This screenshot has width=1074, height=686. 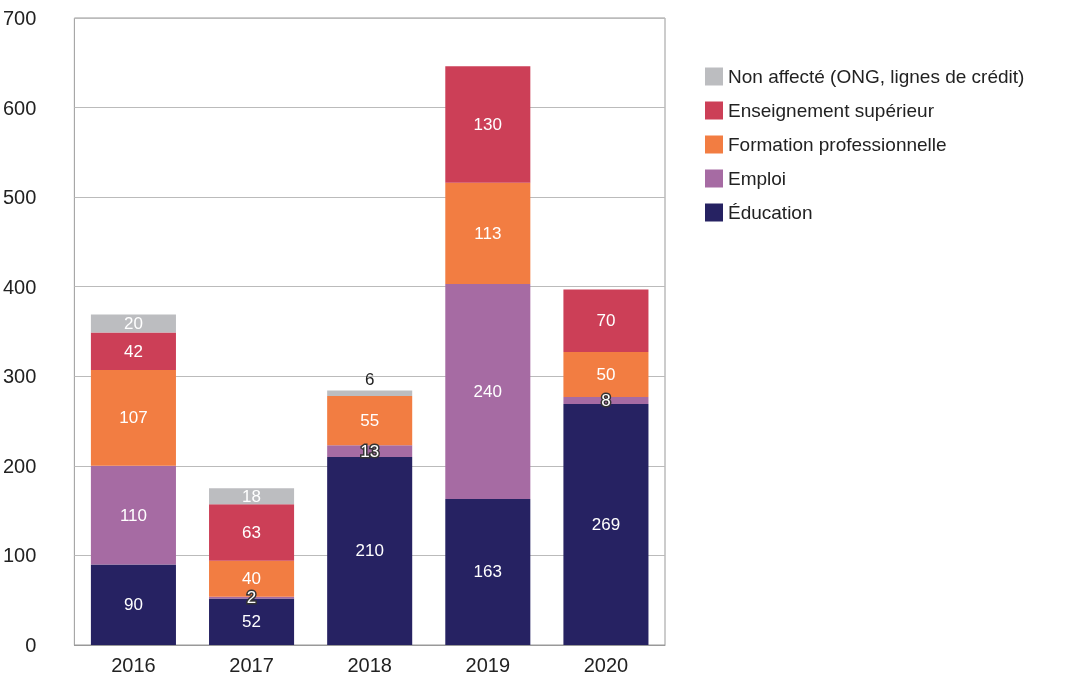 I want to click on y-tick-label: 0, so click(x=31, y=645).